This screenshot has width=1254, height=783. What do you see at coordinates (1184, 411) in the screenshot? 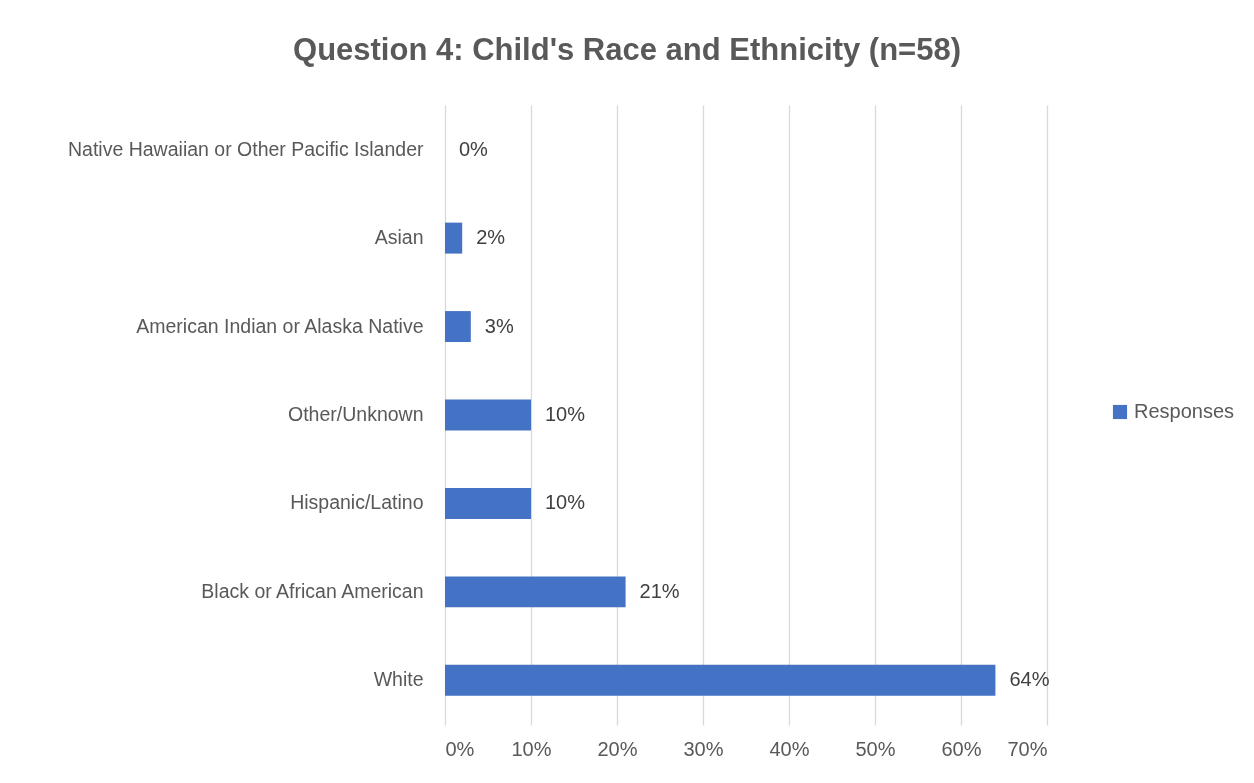
I see `legend-label: Responses` at bounding box center [1184, 411].